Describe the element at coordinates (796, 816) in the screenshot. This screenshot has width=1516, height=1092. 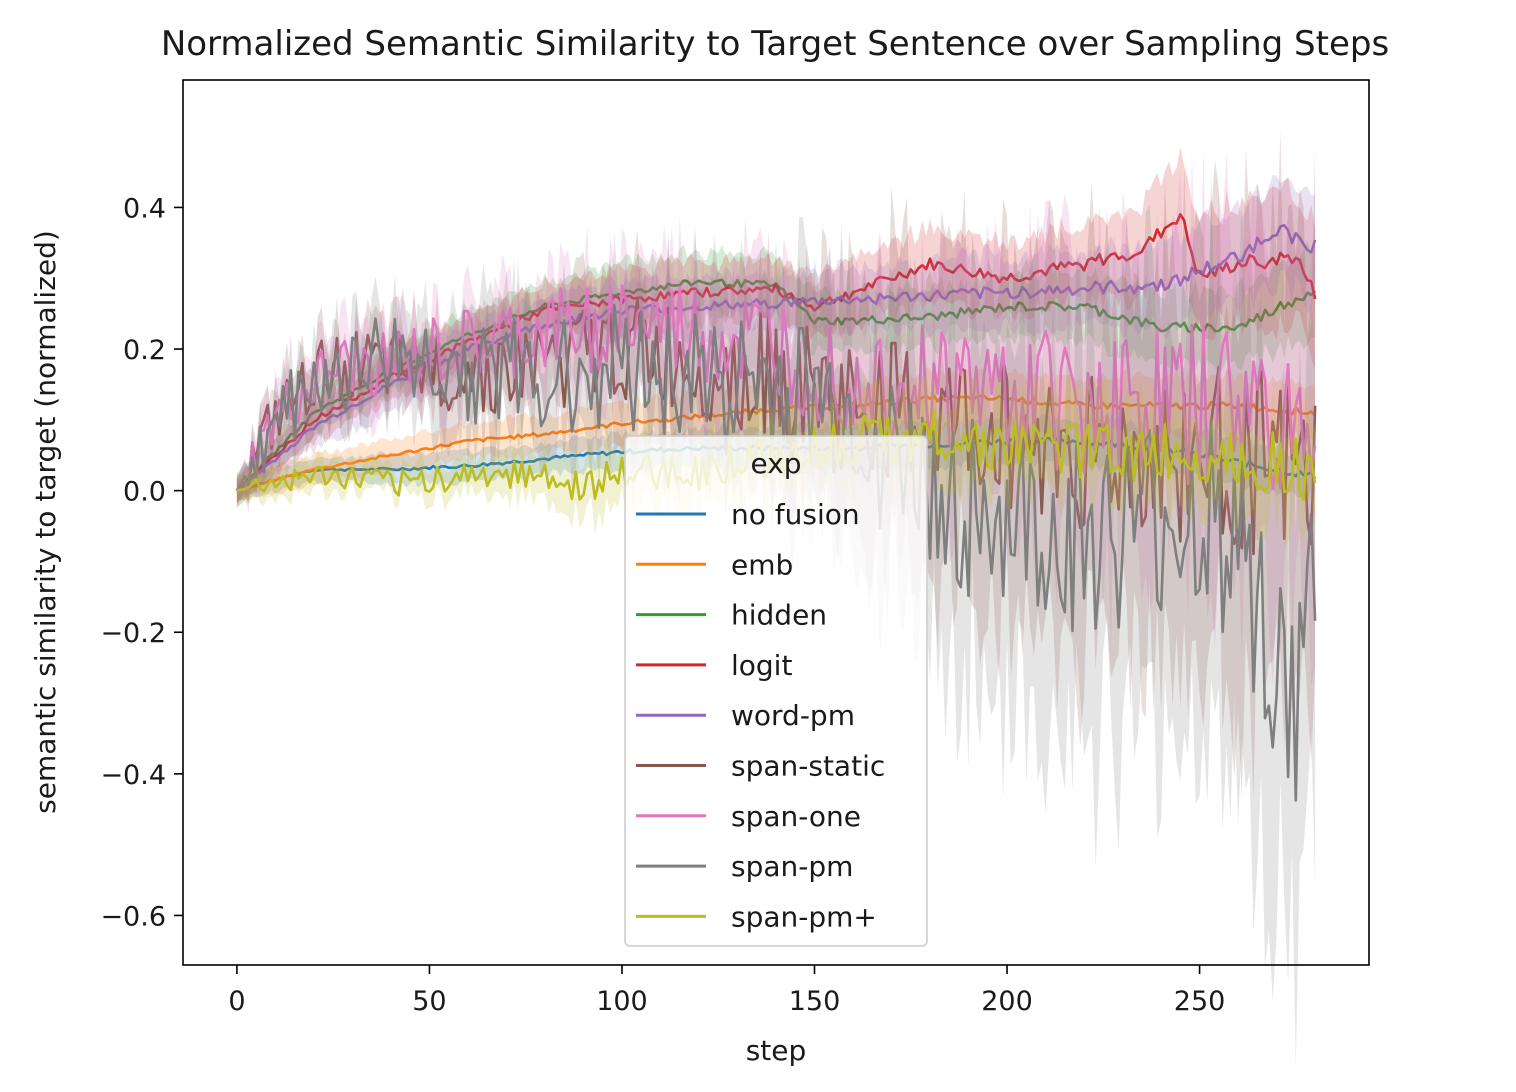
I see `legend-label-span-one: span-one` at that location.